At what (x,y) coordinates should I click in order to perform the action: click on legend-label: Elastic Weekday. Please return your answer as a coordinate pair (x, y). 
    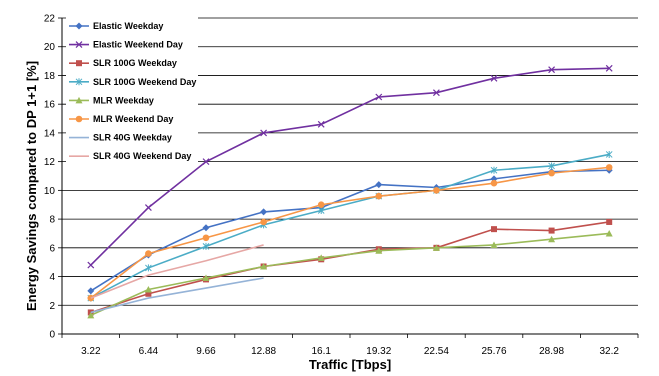
    Looking at the image, I should click on (128, 26).